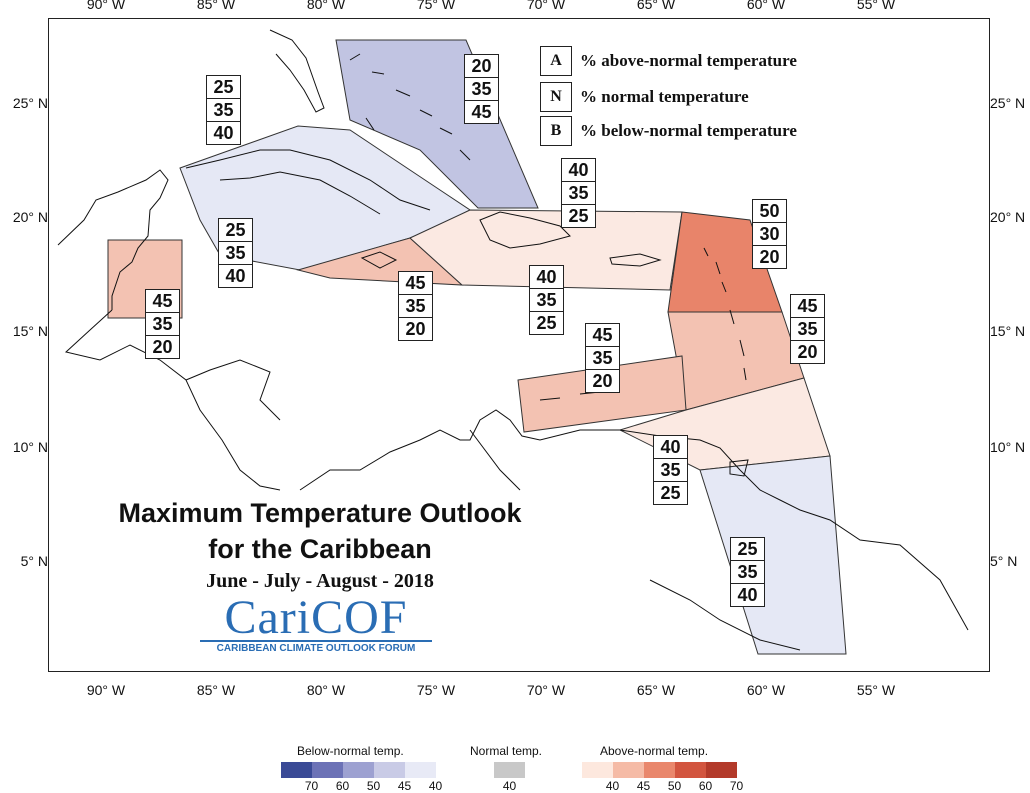 The height and width of the screenshot is (793, 1030). Describe the element at coordinates (876, 6) in the screenshot. I see `lon-tick-top: 55° W` at that location.